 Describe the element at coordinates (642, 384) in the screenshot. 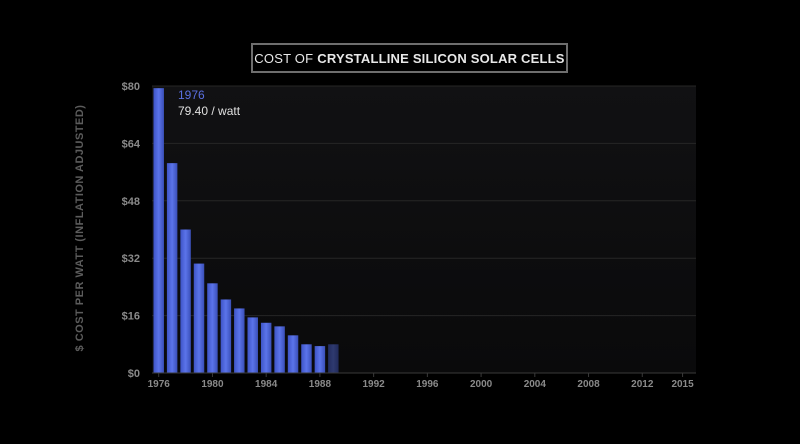

I see `x-tick-label: 2012` at that location.